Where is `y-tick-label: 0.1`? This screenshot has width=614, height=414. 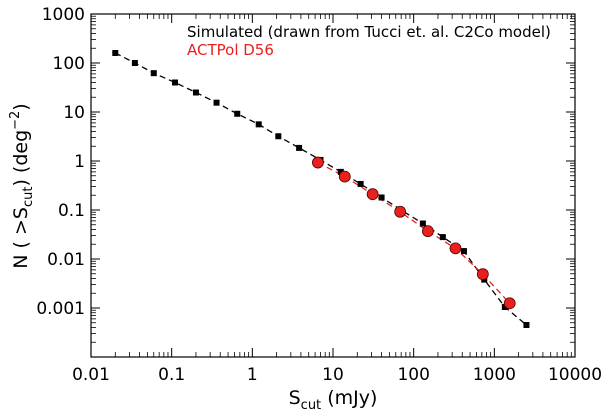 y-tick-label: 0.1 is located at coordinates (71, 211).